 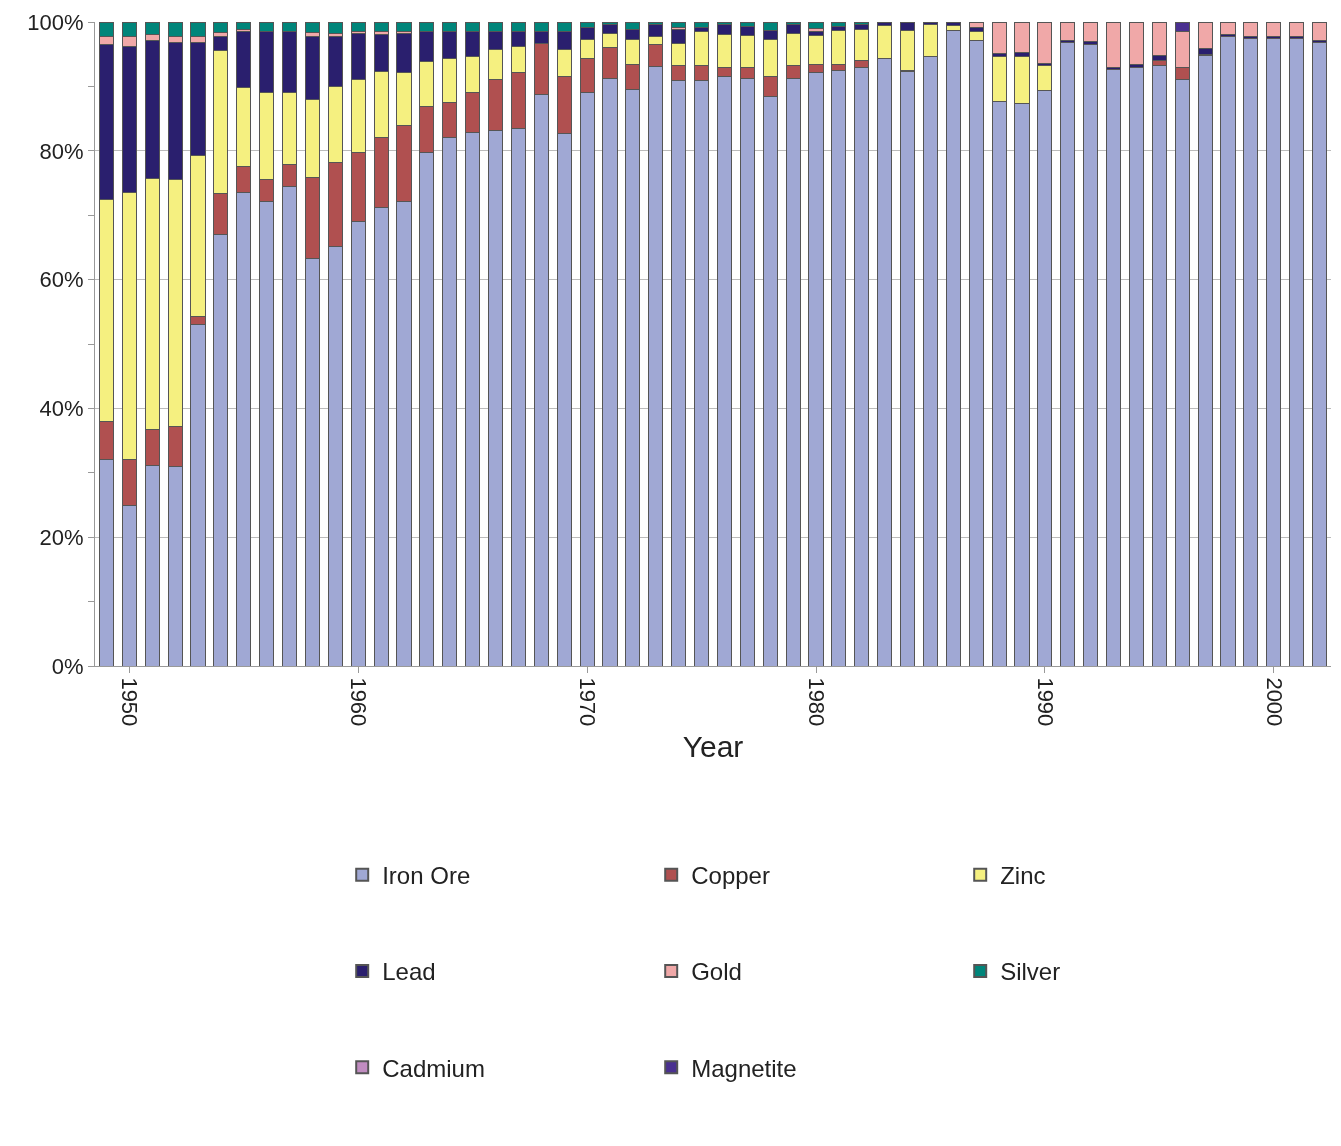 I want to click on x-tick-label: 1980, so click(x=816, y=702).